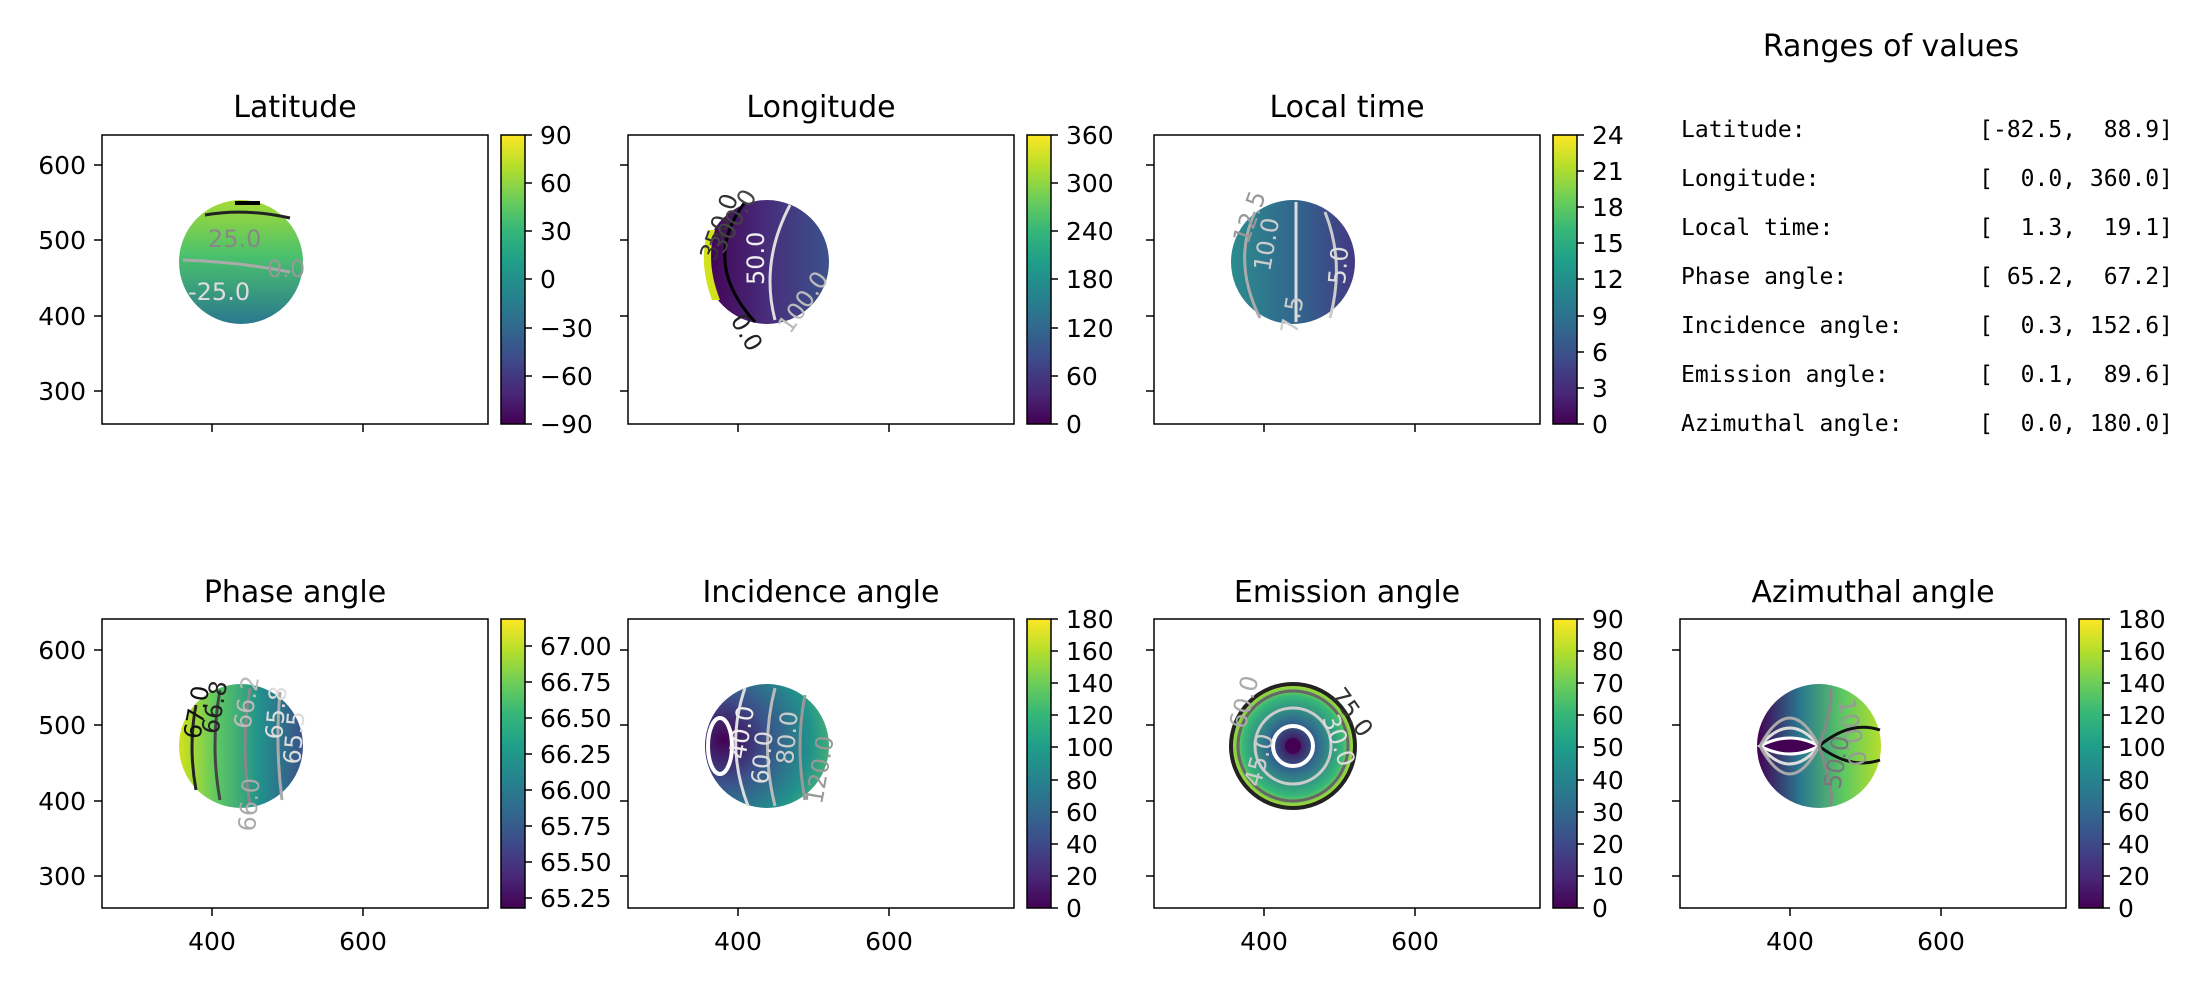 The image size is (2200, 1000). What do you see at coordinates (1600, 352) in the screenshot?
I see `colorbar-tick-label: 6` at bounding box center [1600, 352].